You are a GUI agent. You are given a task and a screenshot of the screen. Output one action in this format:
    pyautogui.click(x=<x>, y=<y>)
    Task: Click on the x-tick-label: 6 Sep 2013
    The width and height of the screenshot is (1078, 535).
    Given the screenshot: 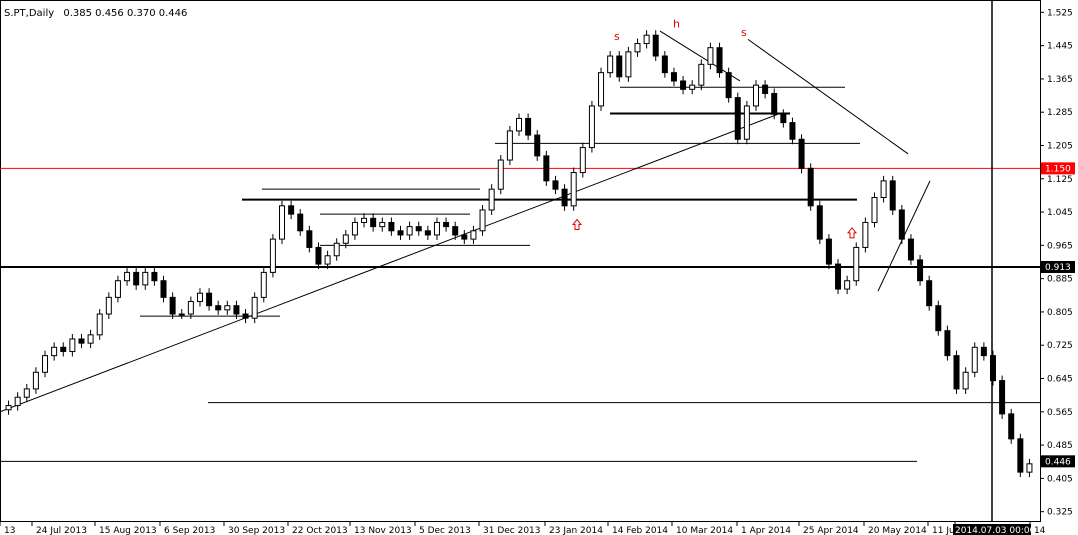 What is the action you would take?
    pyautogui.click(x=189, y=530)
    